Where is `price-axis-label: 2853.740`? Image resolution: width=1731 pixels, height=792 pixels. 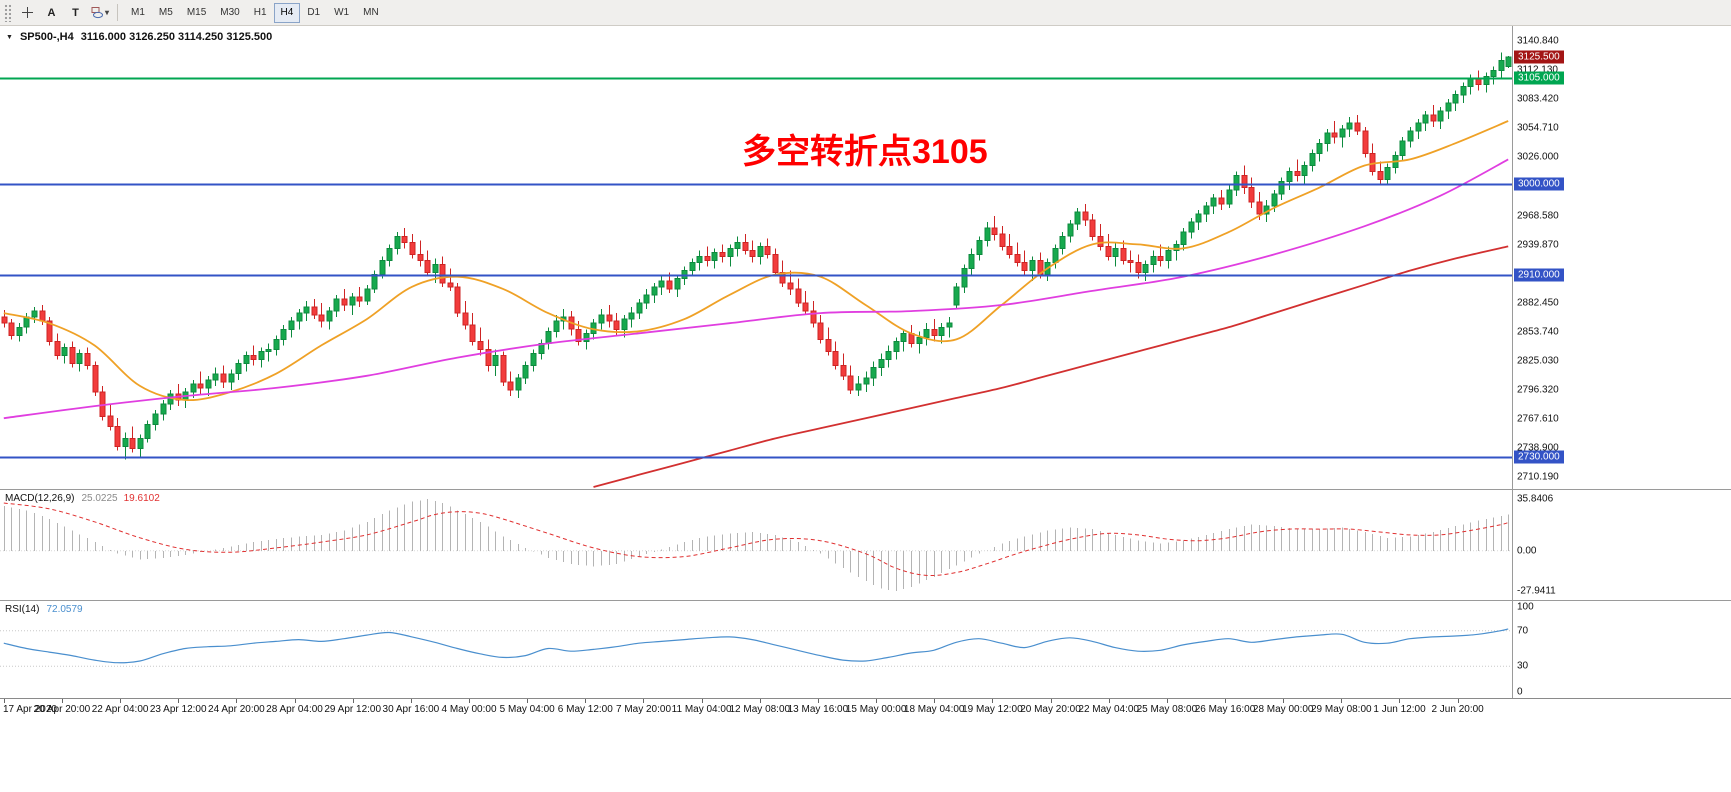
price-axis-label: 2853.740 is located at coordinates (1538, 332).